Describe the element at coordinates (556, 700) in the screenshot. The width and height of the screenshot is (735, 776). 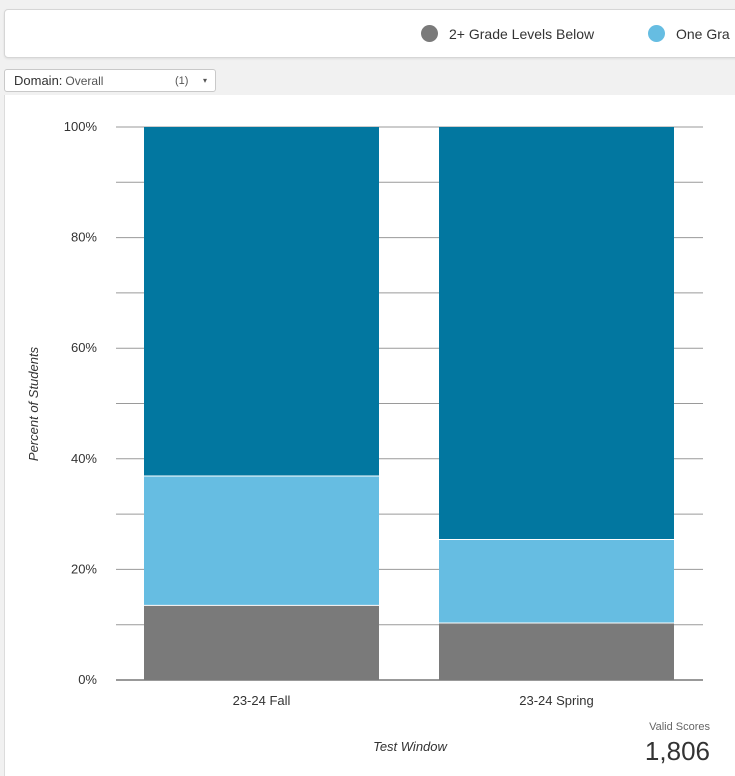
I see `x-tick-label: 23-24 Spring` at that location.